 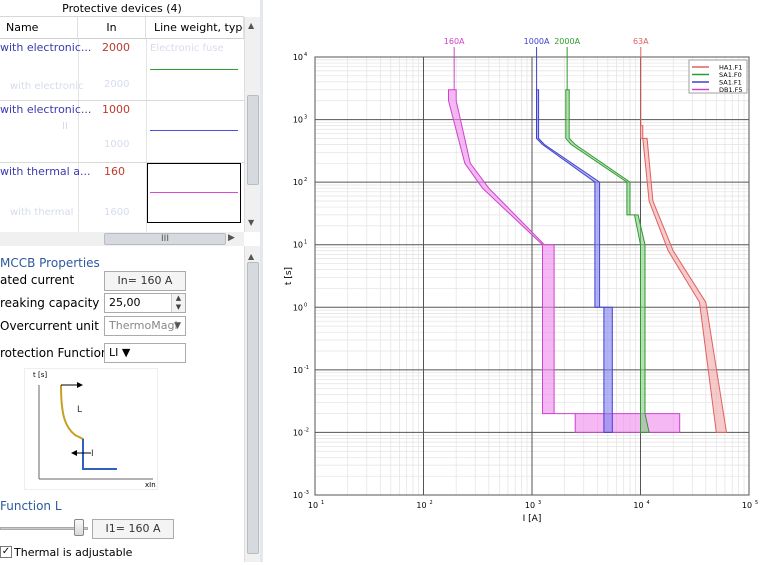 I want to click on scroll-down-icon: ▼, so click(x=251, y=222).